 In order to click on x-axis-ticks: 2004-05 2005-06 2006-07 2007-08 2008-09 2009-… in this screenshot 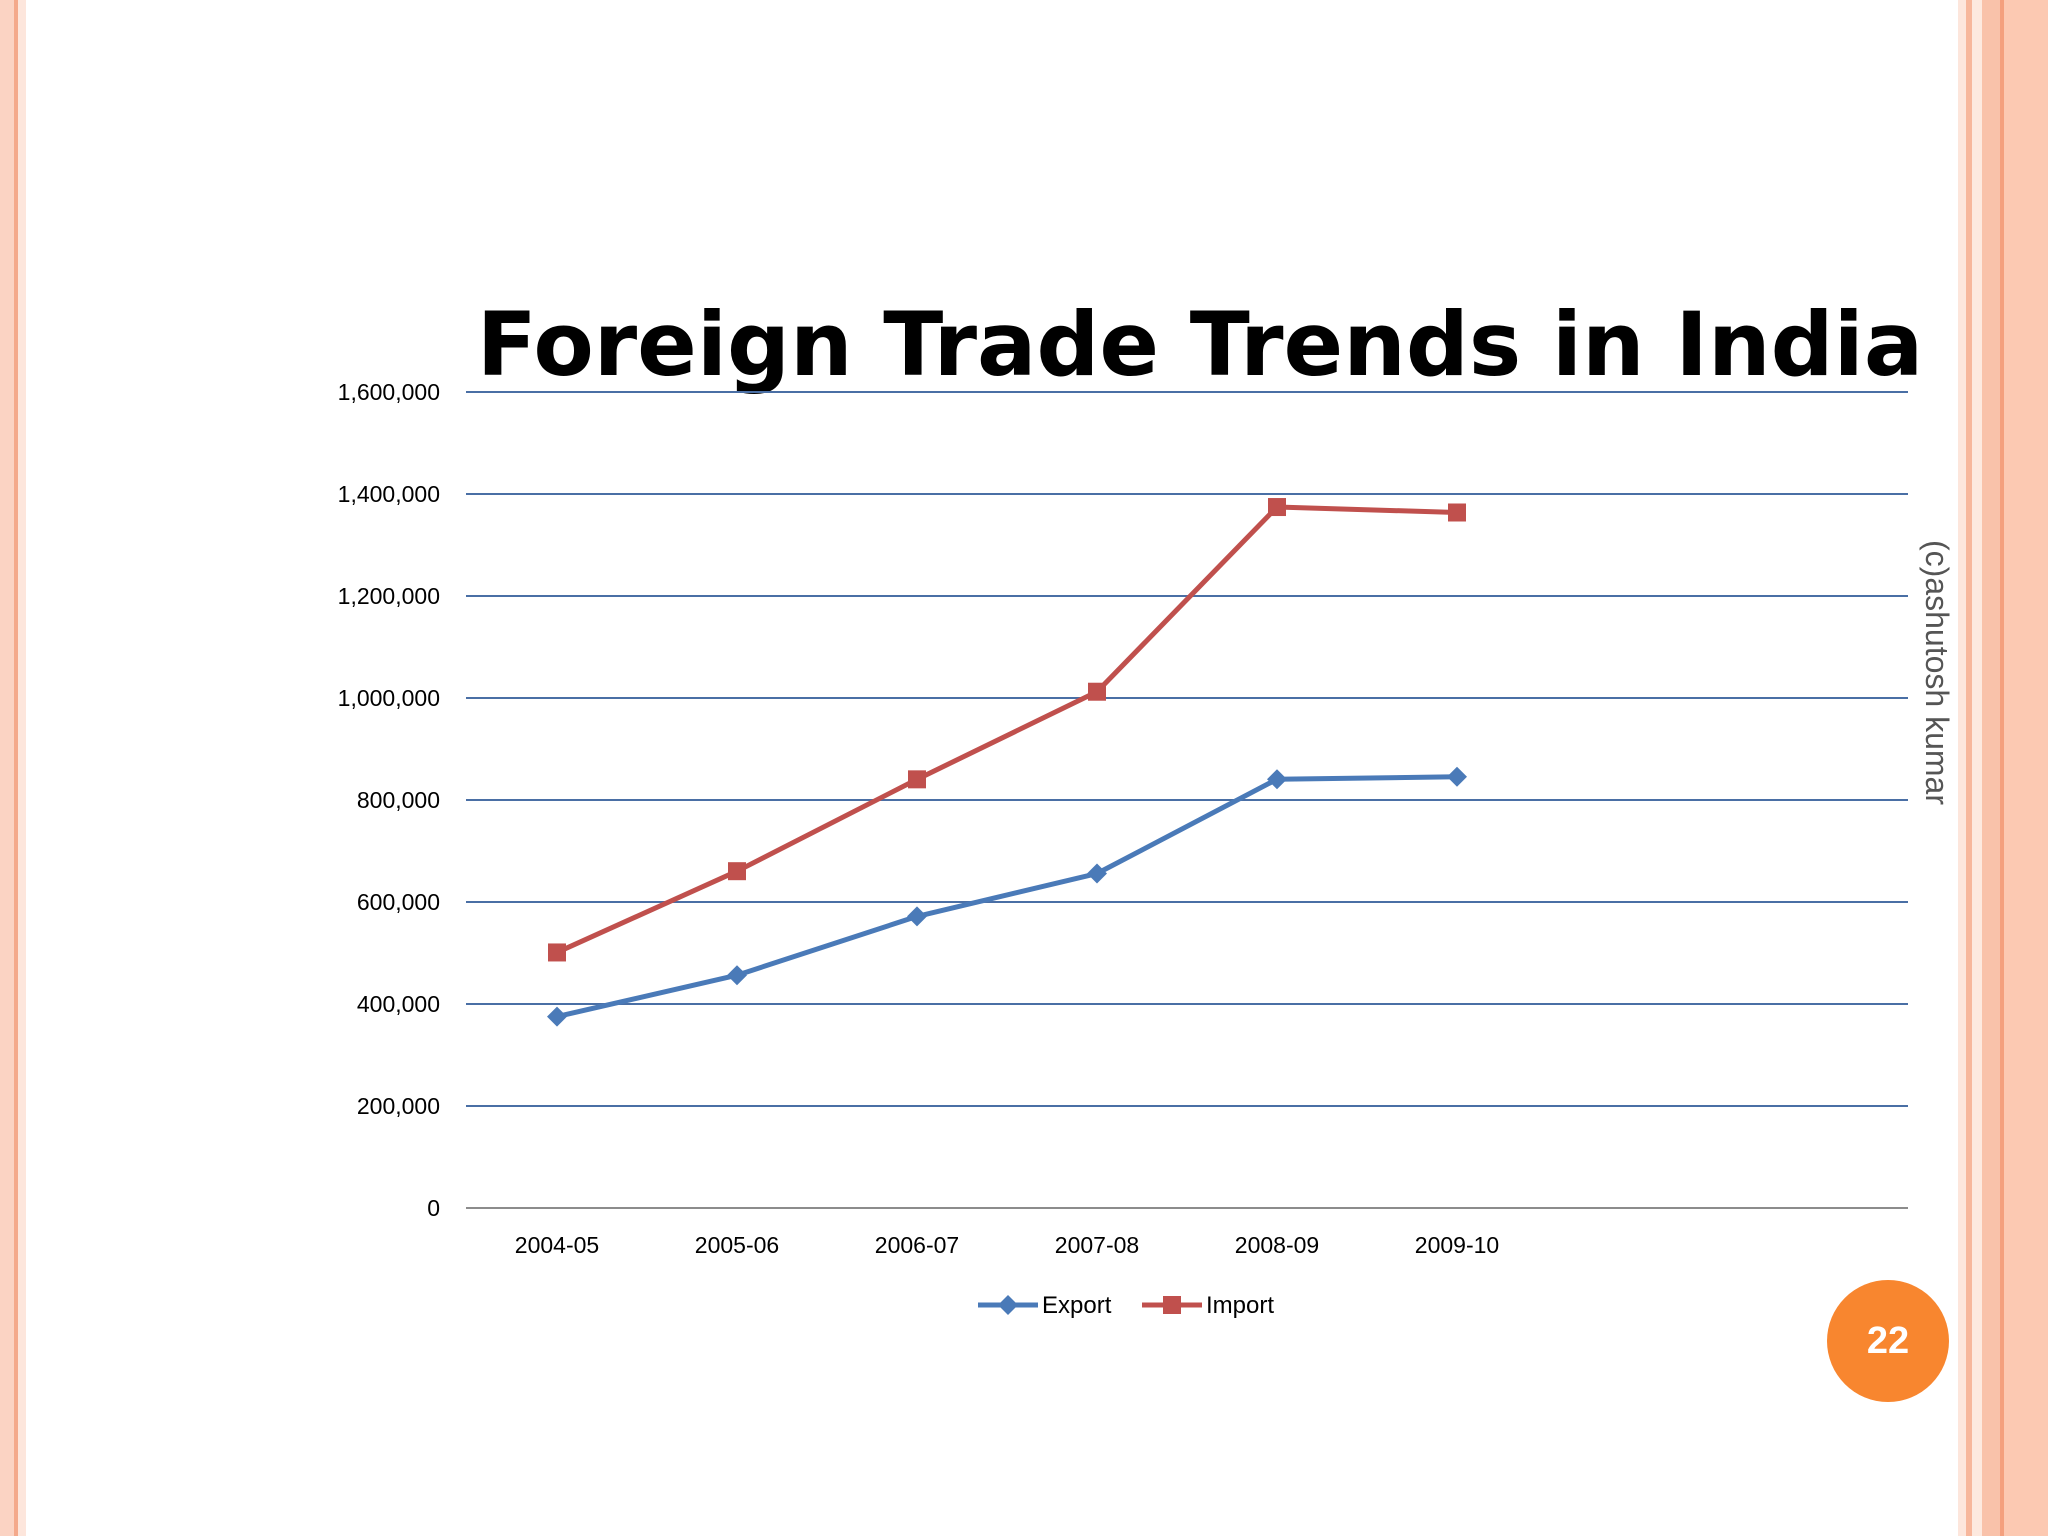, I will do `click(1007, 1245)`.